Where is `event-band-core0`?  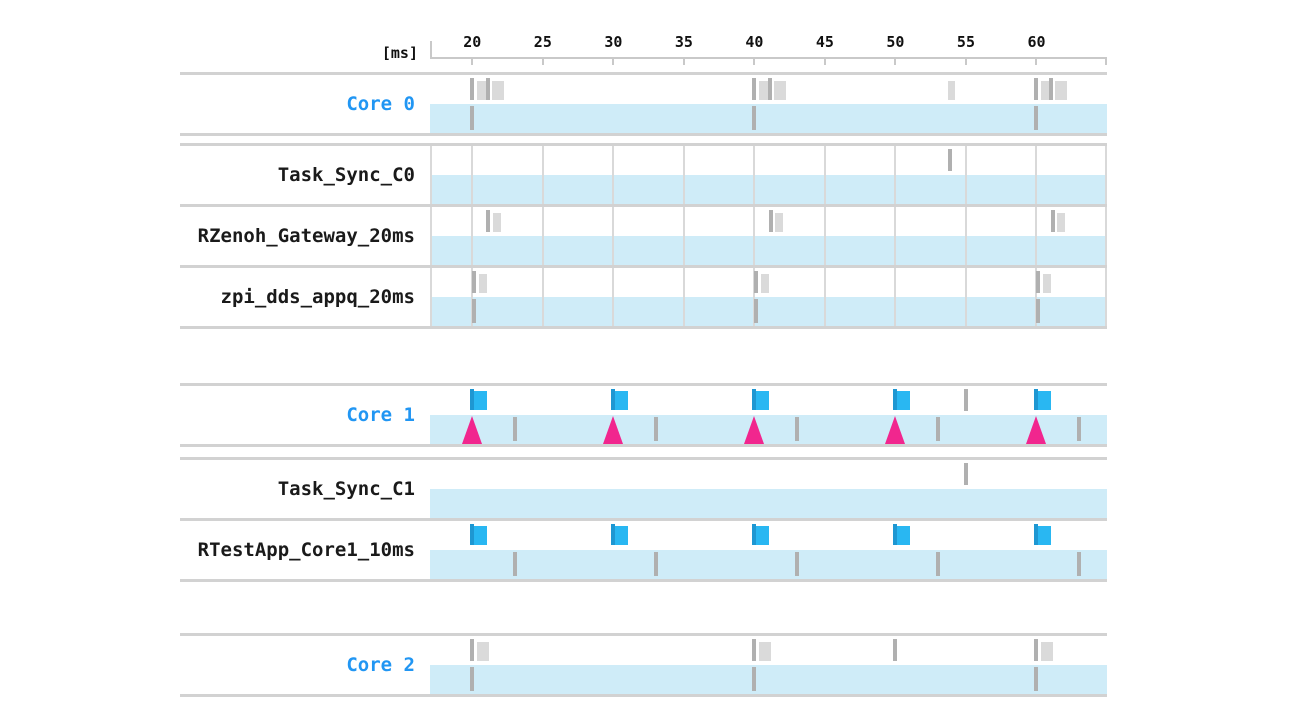 event-band-core0 is located at coordinates (768, 89).